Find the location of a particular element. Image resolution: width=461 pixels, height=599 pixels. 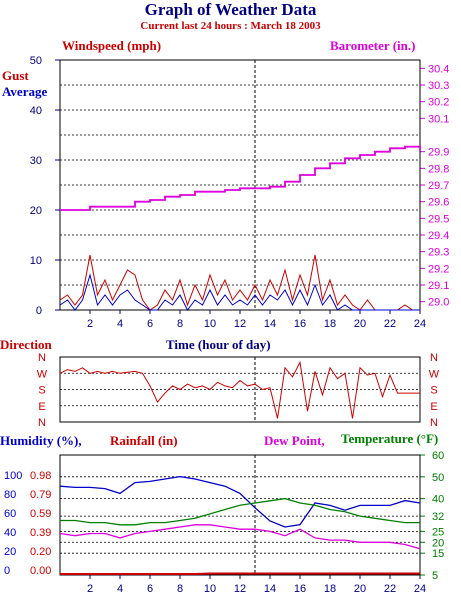

average-legend: Average is located at coordinates (25, 91).